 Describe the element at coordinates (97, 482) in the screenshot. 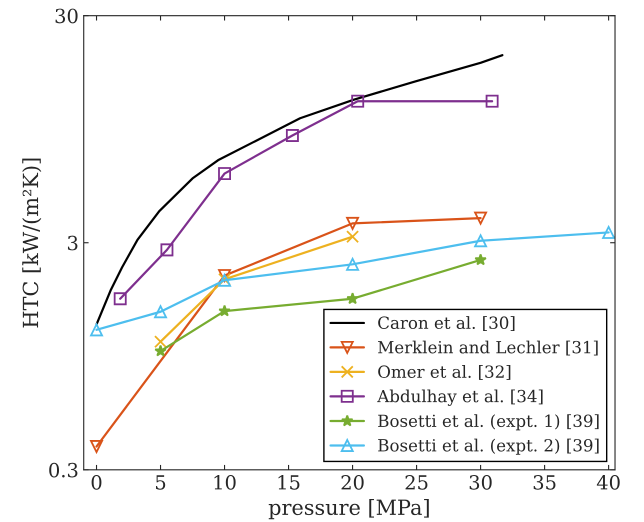

I see `x-tick-label: 0` at that location.